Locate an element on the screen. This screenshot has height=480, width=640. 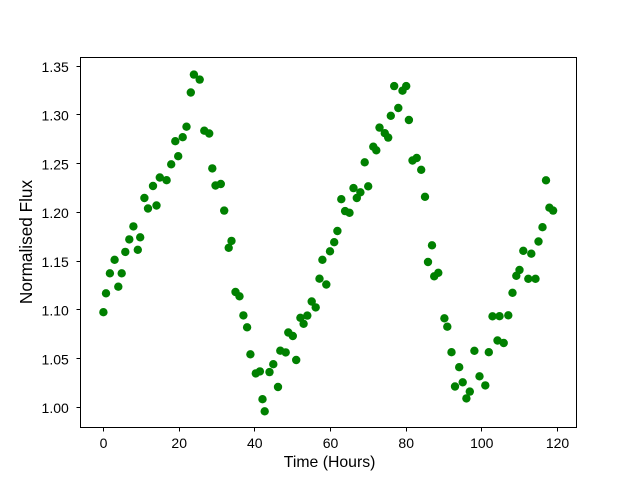
svg-text: 100 is located at coordinates (482, 443).